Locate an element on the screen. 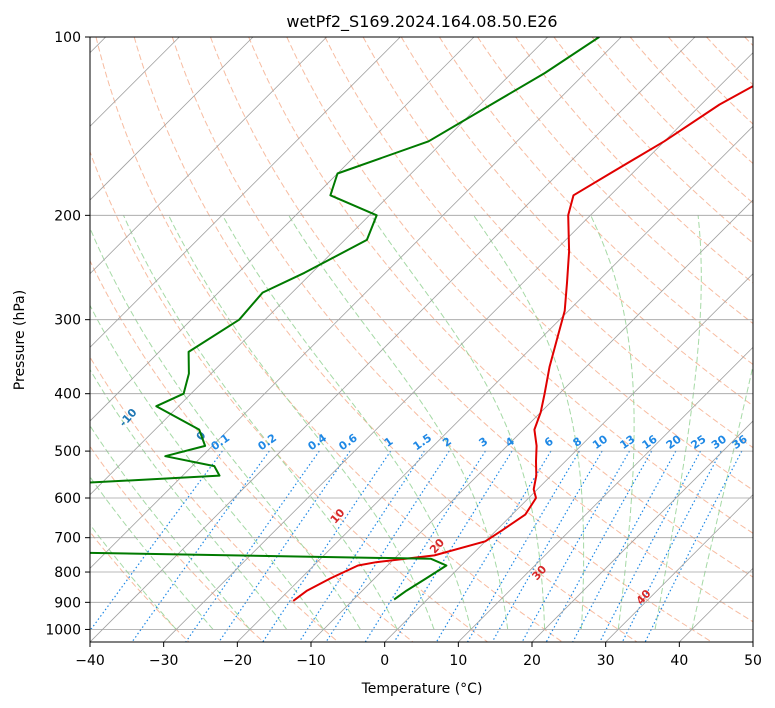 Image resolution: width=775 pixels, height=708 pixels. adiabat-label: -10 is located at coordinates (128, 418).